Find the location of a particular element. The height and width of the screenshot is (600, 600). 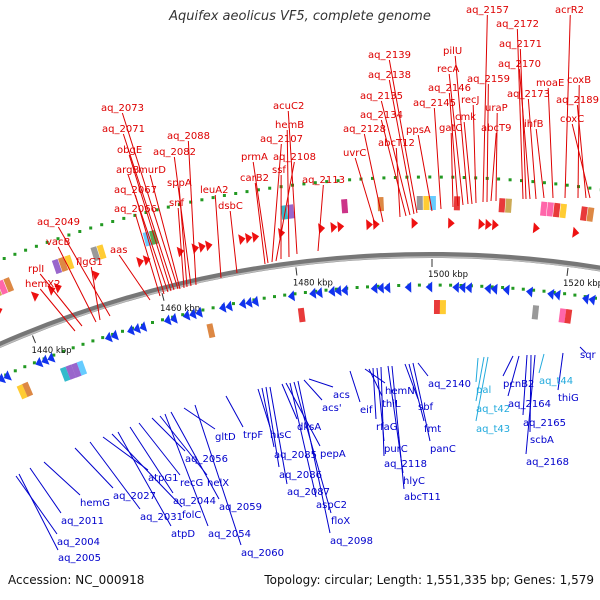

gene-label: aq_2044 is located at coordinates (194, 501).